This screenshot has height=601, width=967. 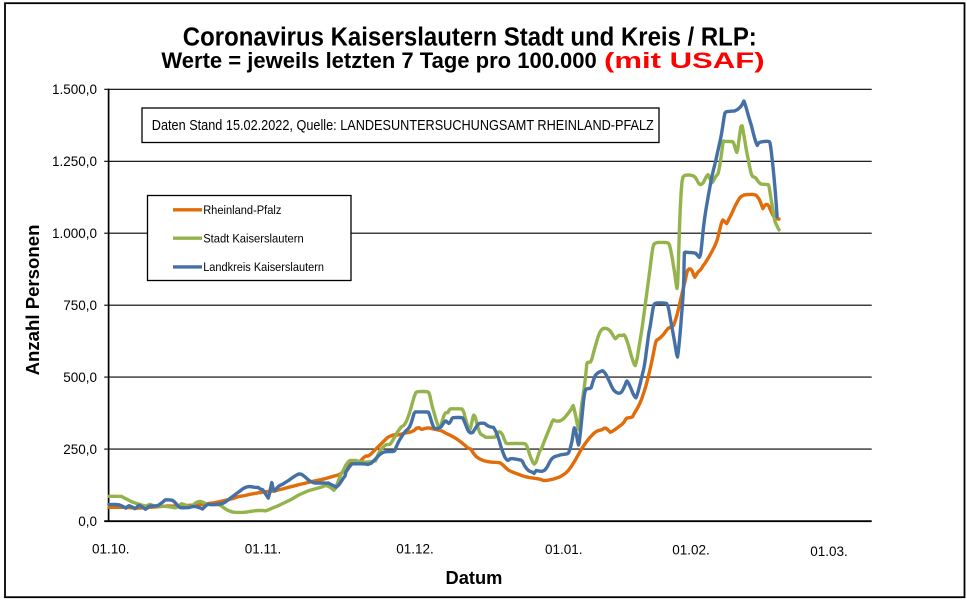 I want to click on svg-text: 1.250,0, so click(x=74, y=161).